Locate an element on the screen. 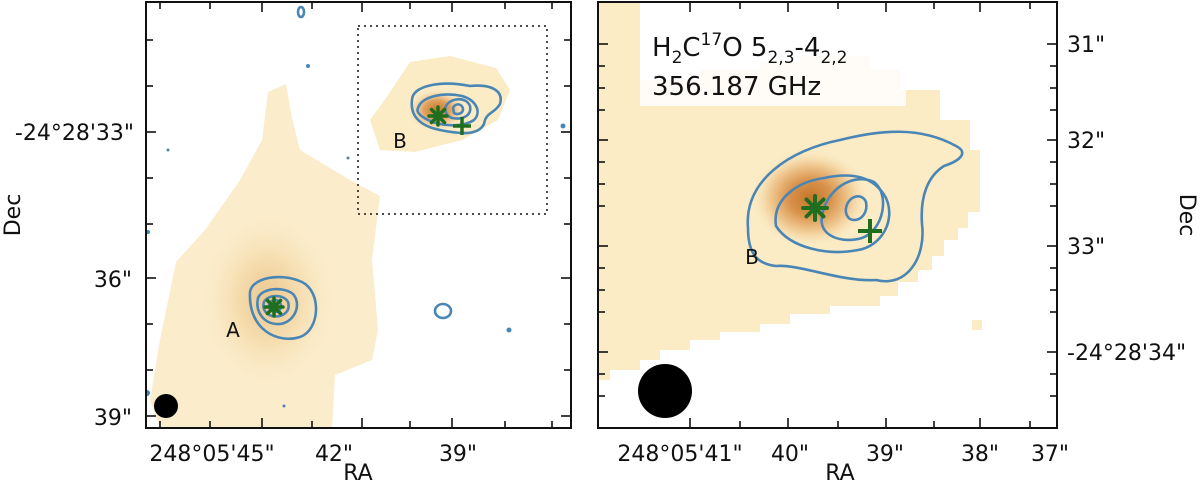 This screenshot has width=1200, height=482. left-y-axis-title: Dec is located at coordinates (13, 215).